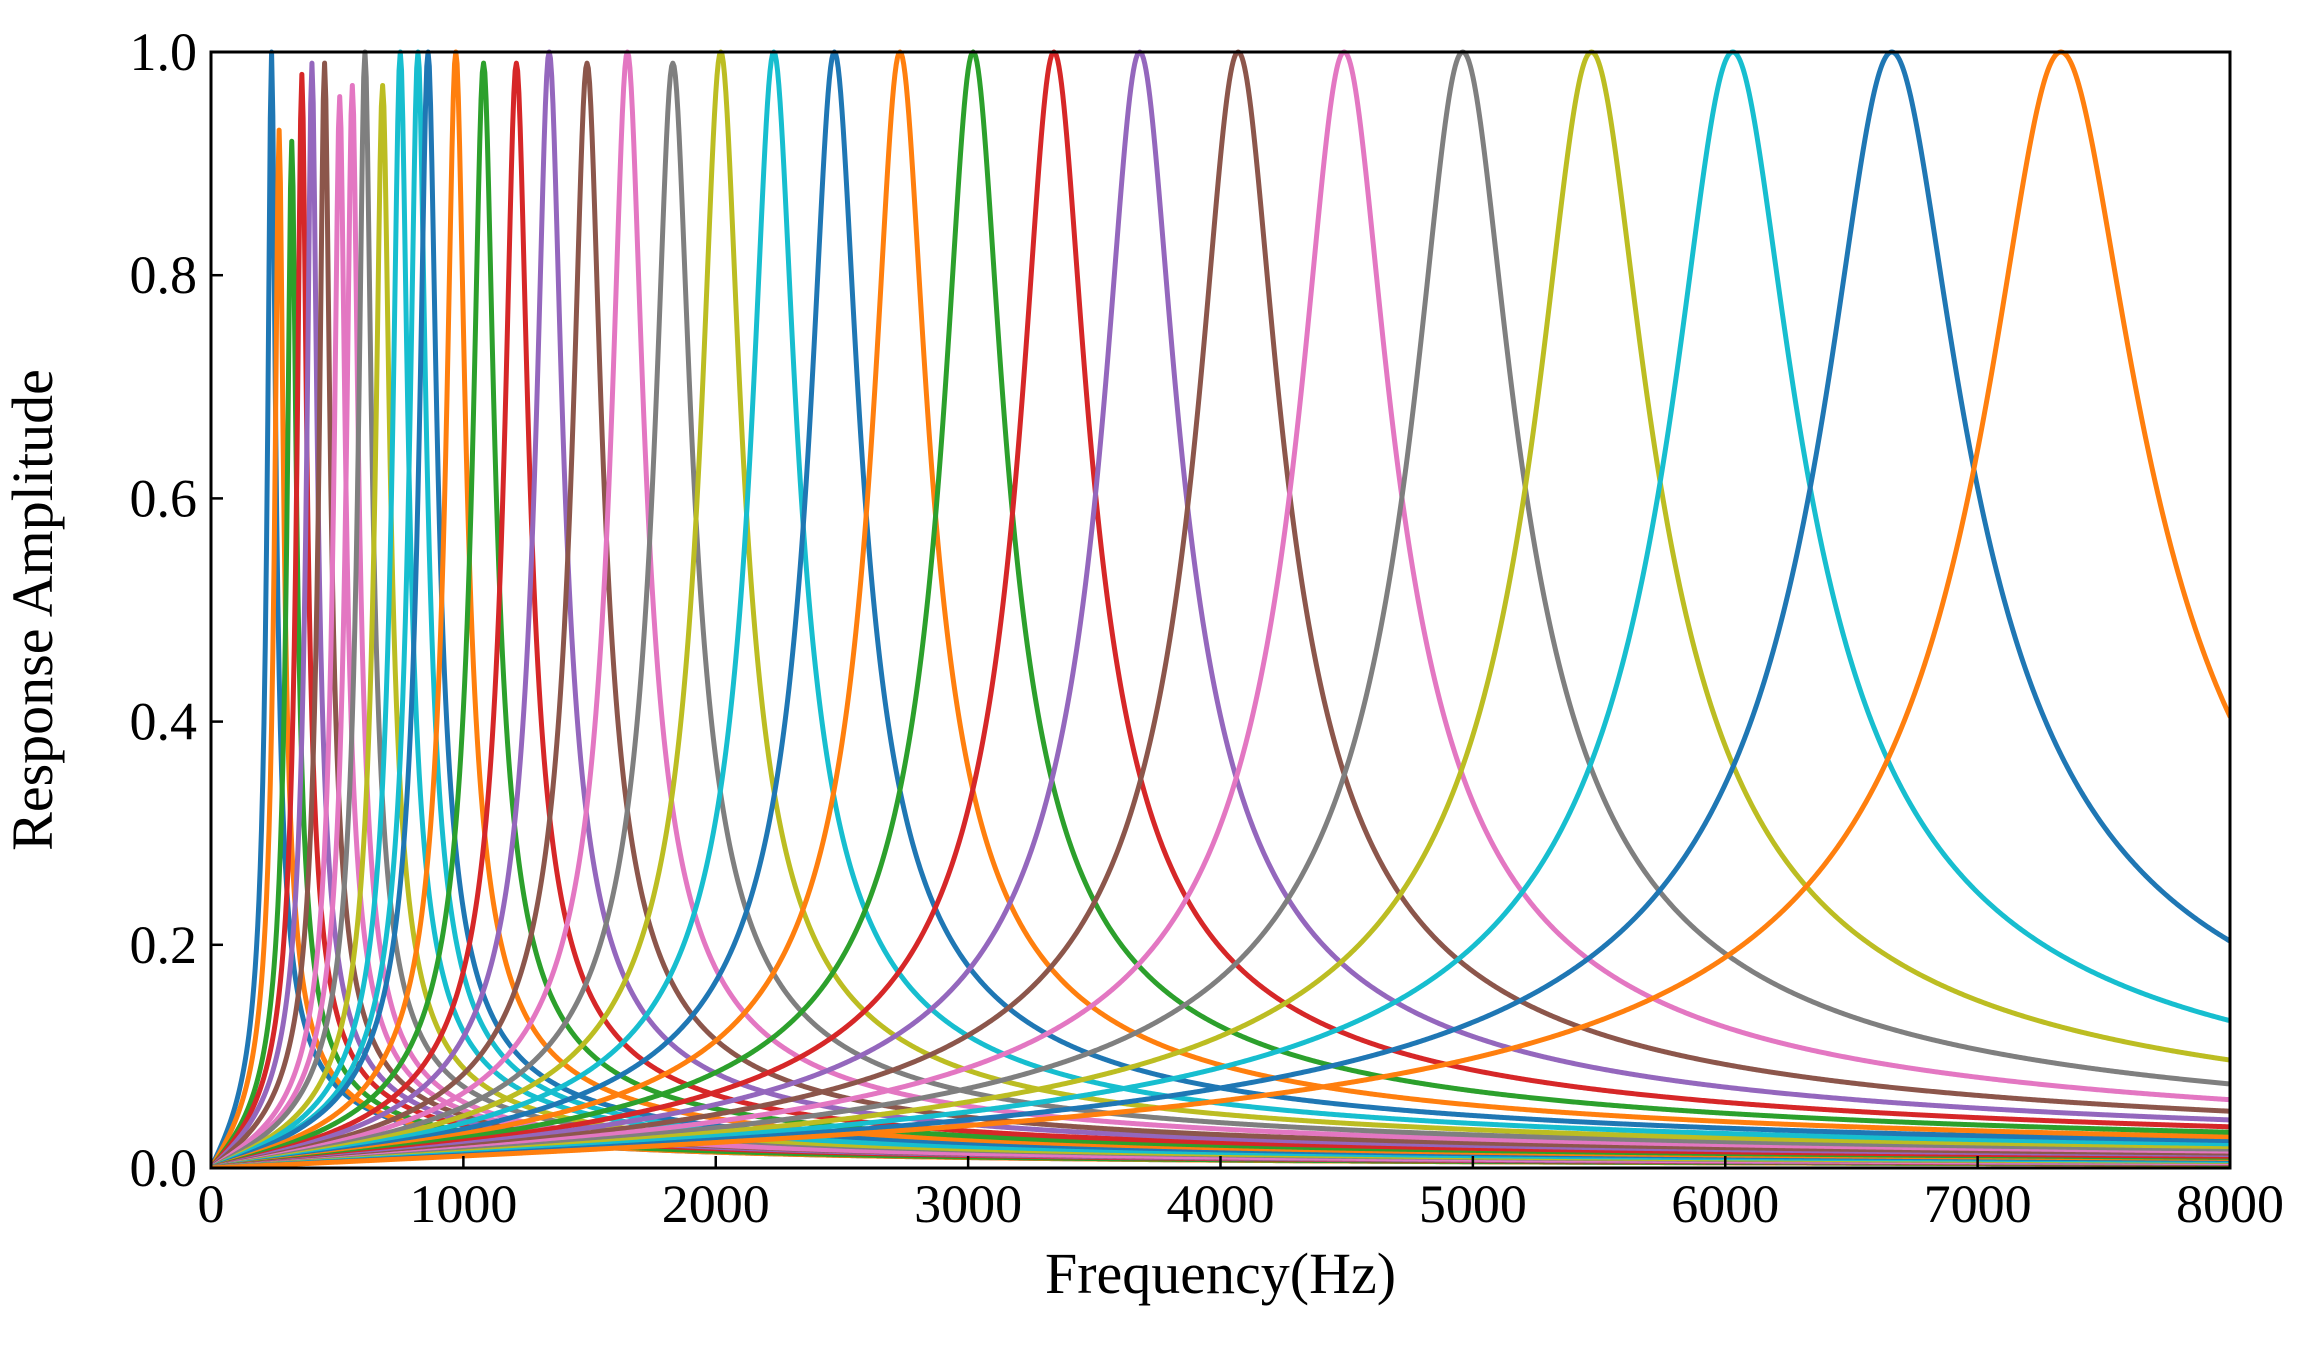 The width and height of the screenshot is (2322, 1357). Describe the element at coordinates (1725, 1204) in the screenshot. I see `x-tick-label: 6000` at that location.